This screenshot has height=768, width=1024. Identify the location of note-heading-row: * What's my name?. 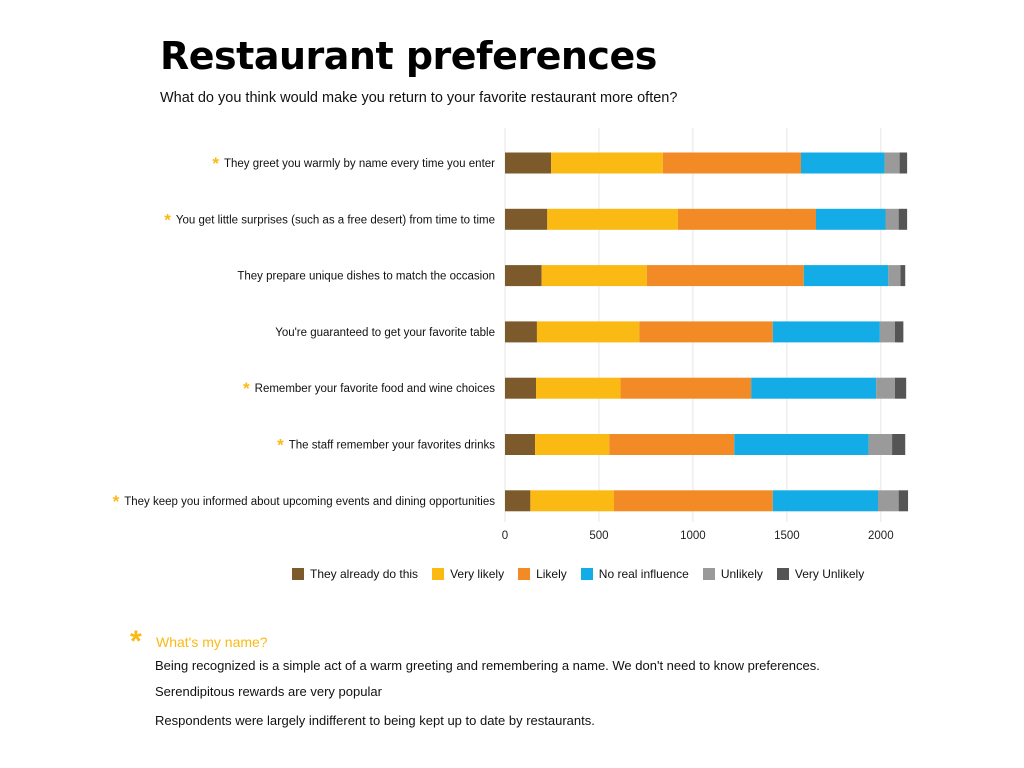
(530, 641).